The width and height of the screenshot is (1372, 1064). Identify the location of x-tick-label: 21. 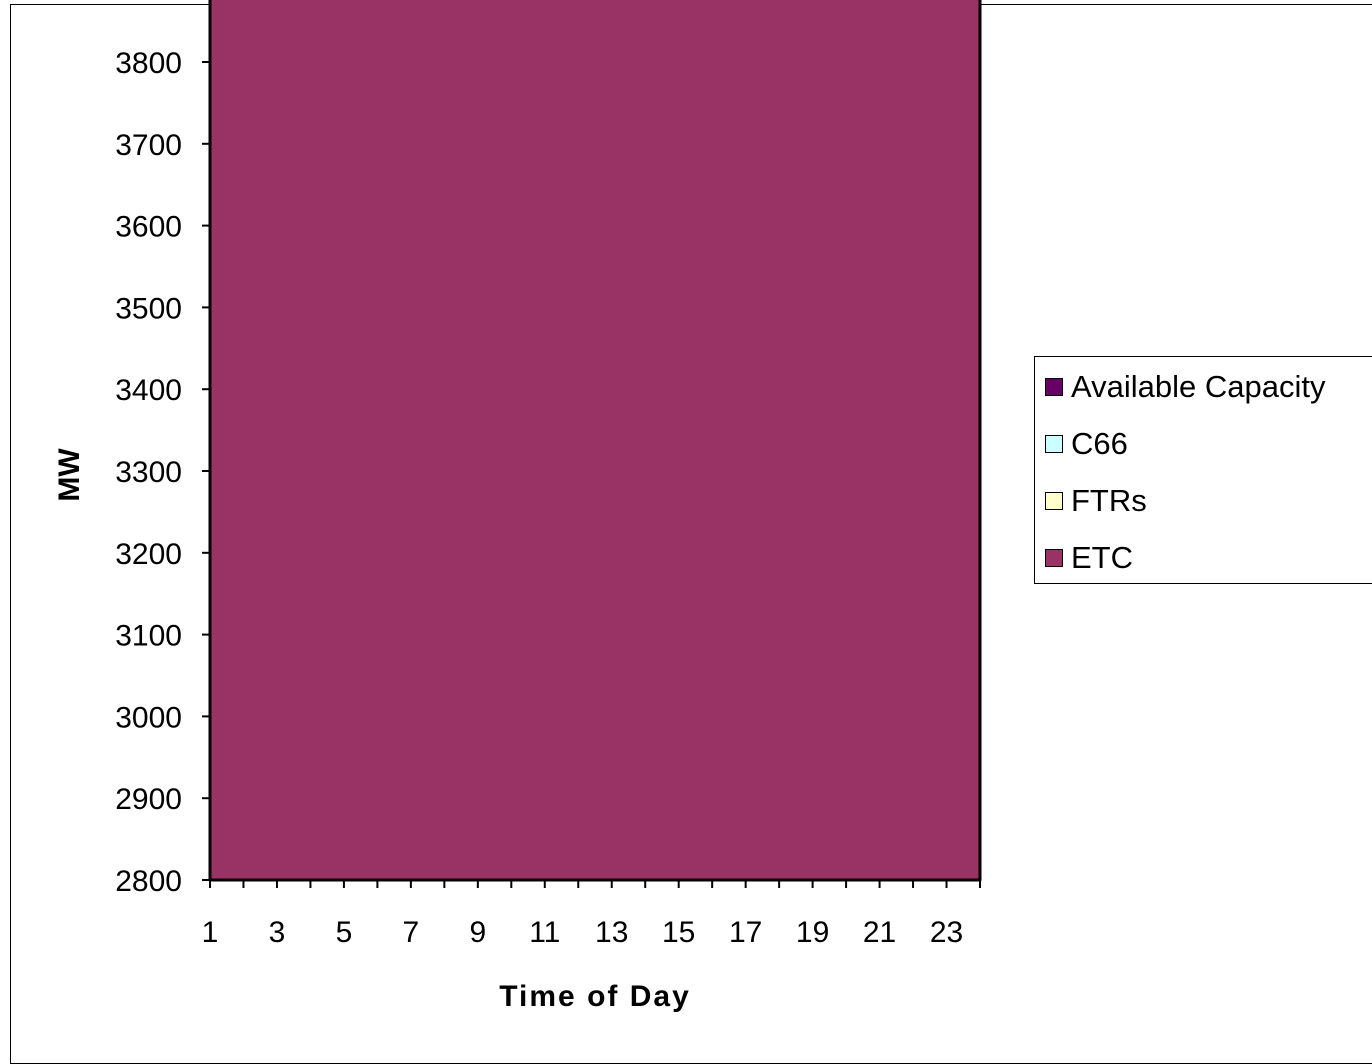
(879, 932).